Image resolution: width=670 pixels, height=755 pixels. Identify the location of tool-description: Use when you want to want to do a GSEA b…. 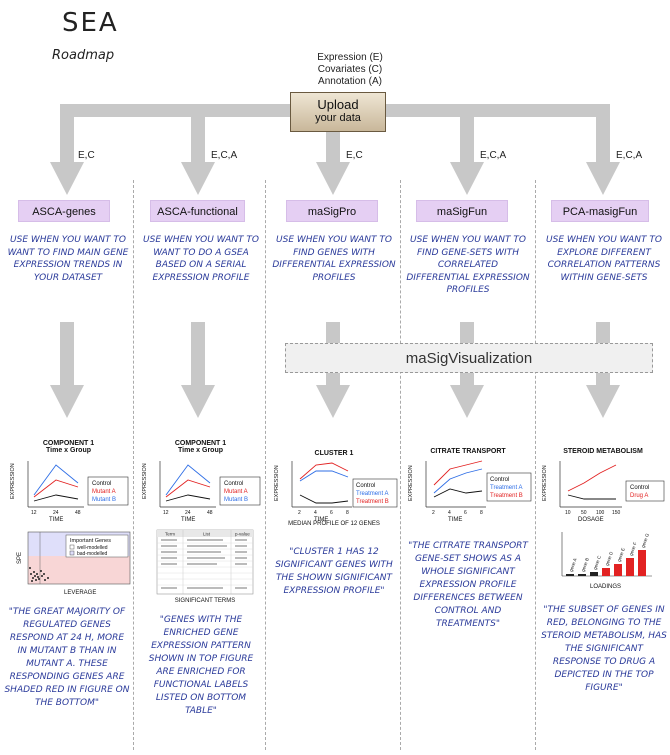
(201, 259).